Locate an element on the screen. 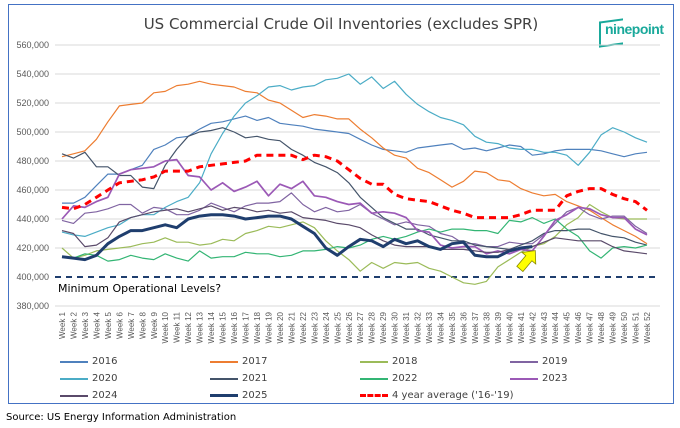  x-tick-label: Week 15 is located at coordinates (223, 327).